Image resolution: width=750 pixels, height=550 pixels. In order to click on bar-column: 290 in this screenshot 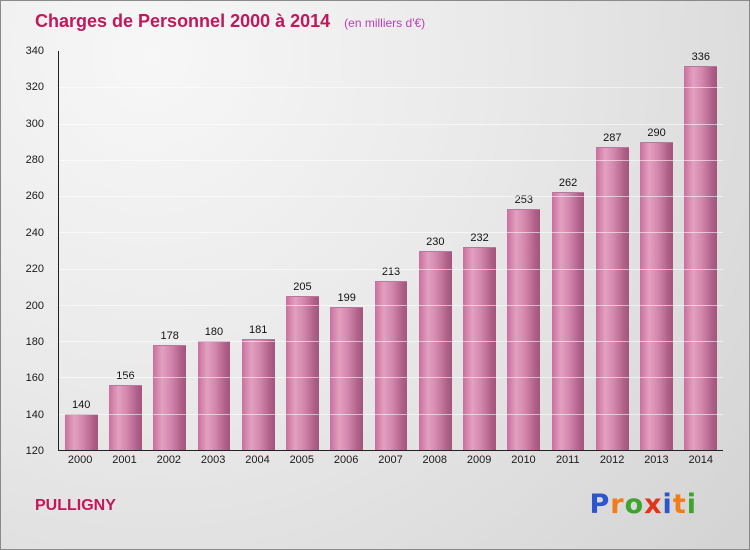, I will do `click(656, 250)`.